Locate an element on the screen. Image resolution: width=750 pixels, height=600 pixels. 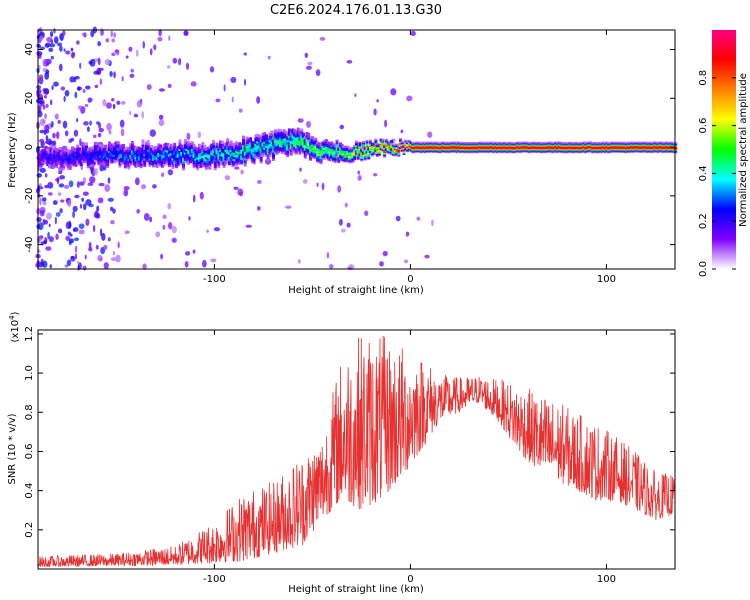
colorbar-tick-label: 0.2 is located at coordinates (703, 221).